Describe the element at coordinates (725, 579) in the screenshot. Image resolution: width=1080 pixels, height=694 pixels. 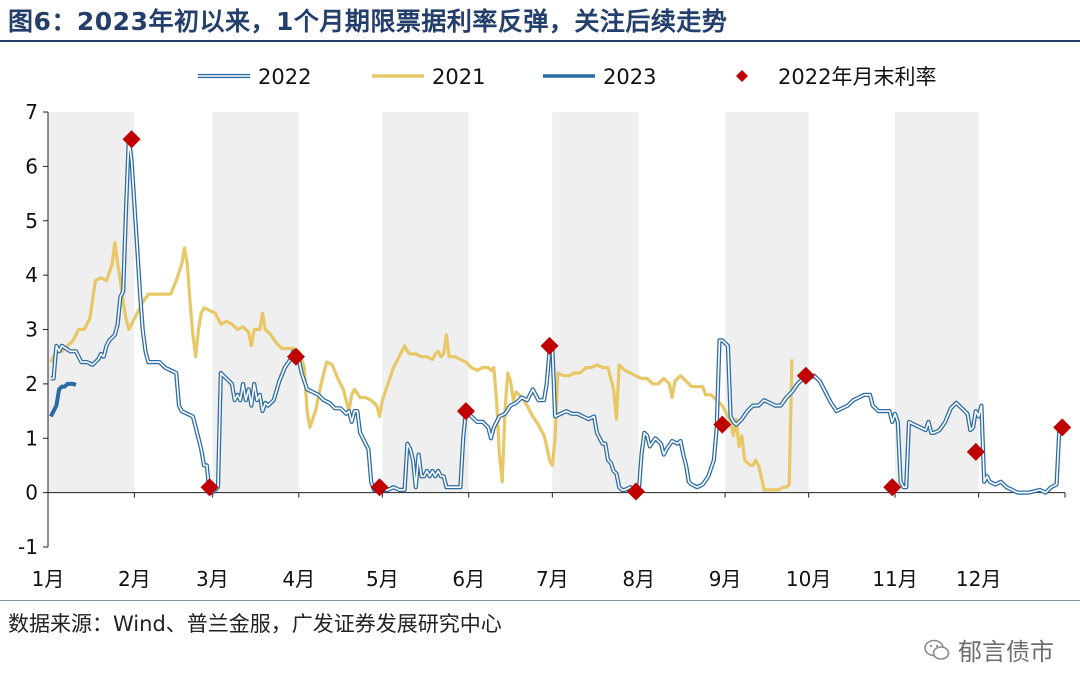
I see `x-tick-label: 9月` at that location.